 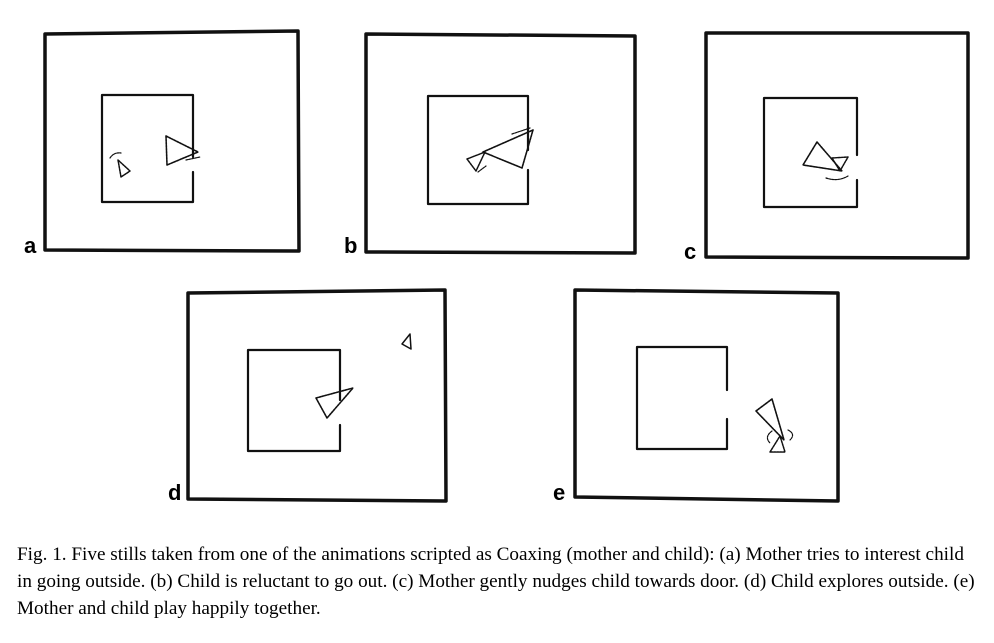 I want to click on panel-label-e: e, so click(x=559, y=492).